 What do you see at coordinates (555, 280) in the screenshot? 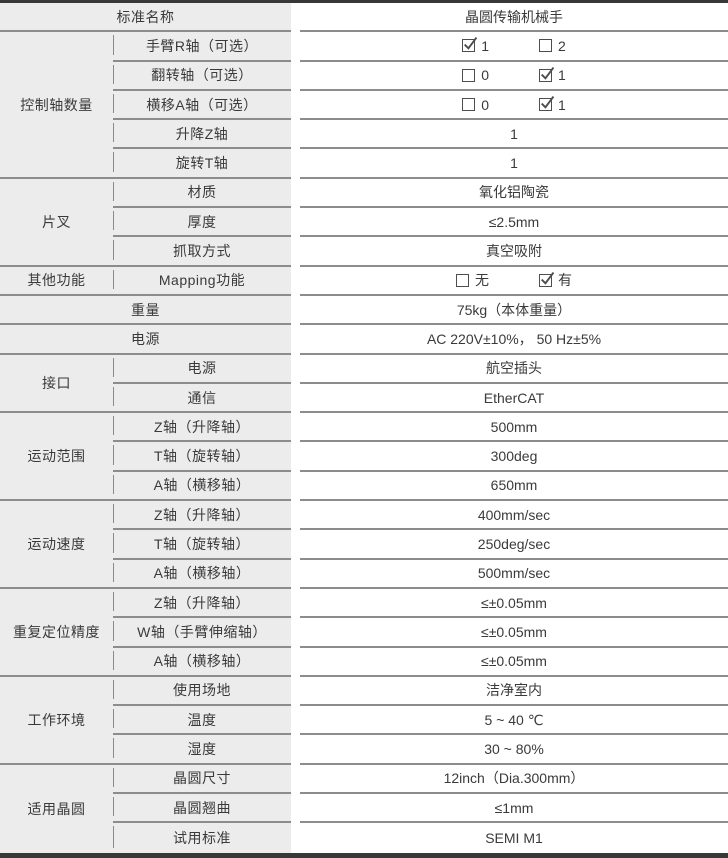
I see `checkbox-option: 有` at bounding box center [555, 280].